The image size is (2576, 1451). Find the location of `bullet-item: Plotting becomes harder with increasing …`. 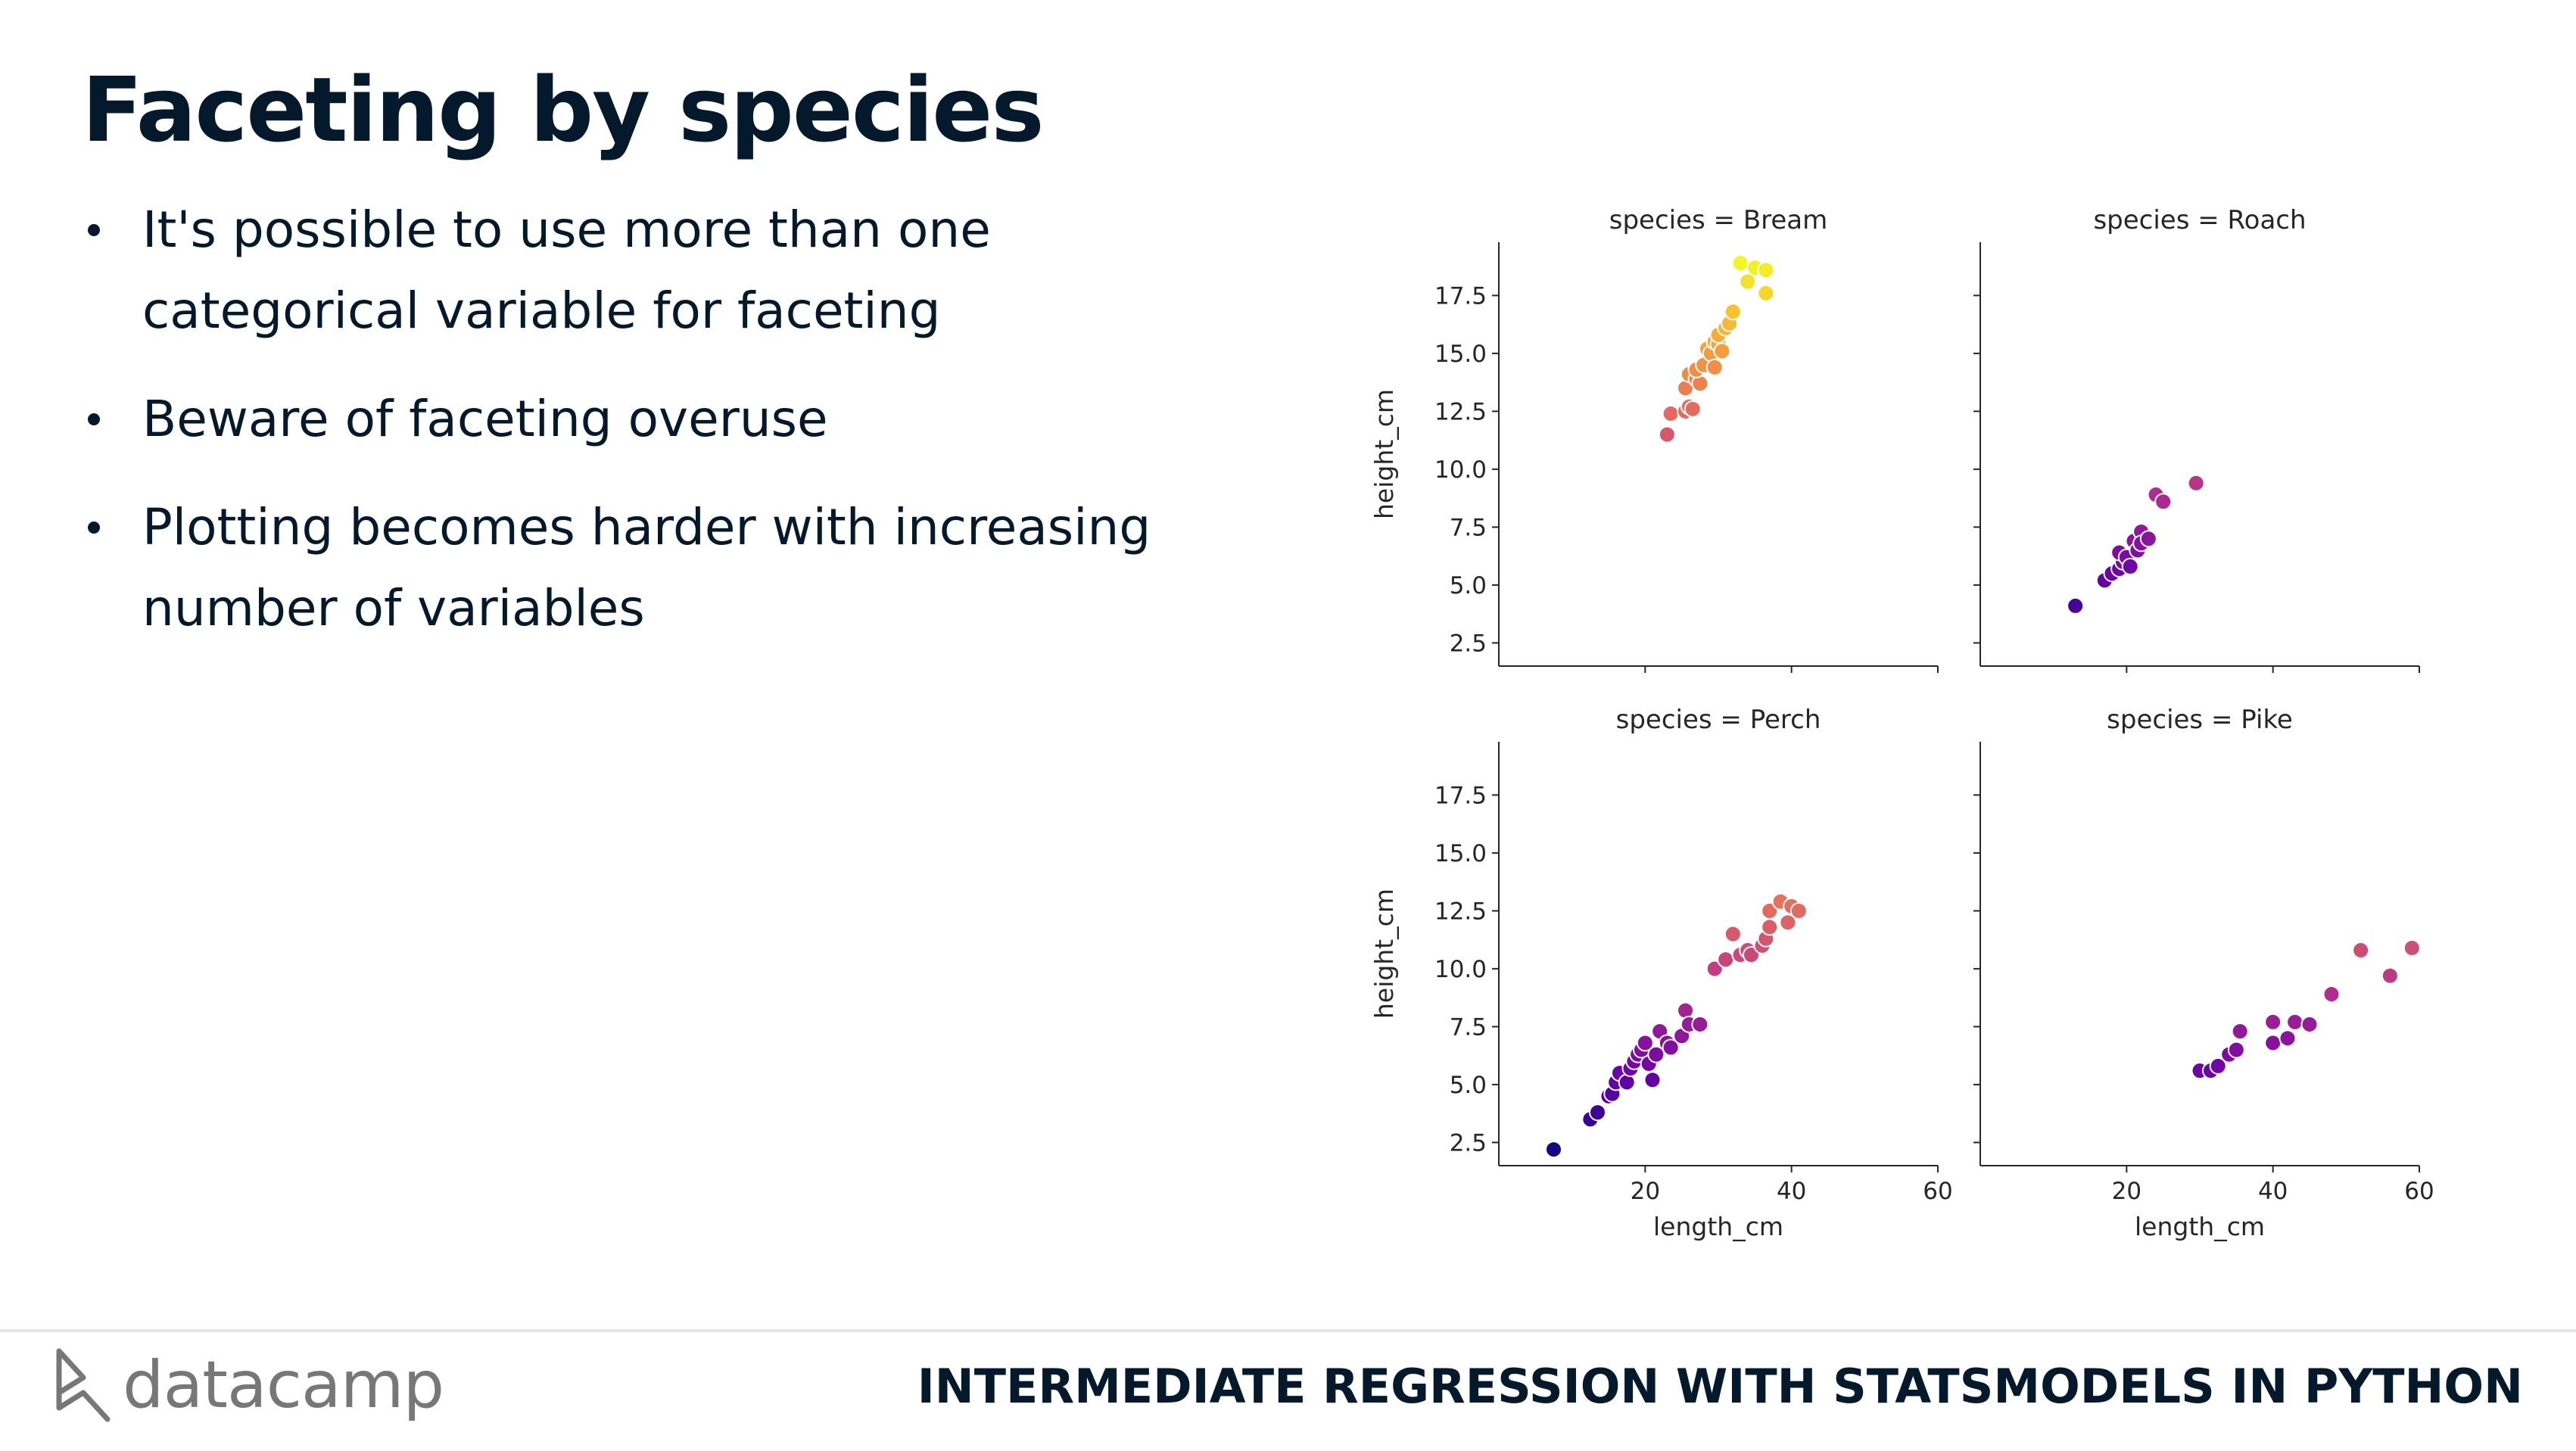

bullet-item: Plotting becomes harder with increasing … is located at coordinates (672, 568).